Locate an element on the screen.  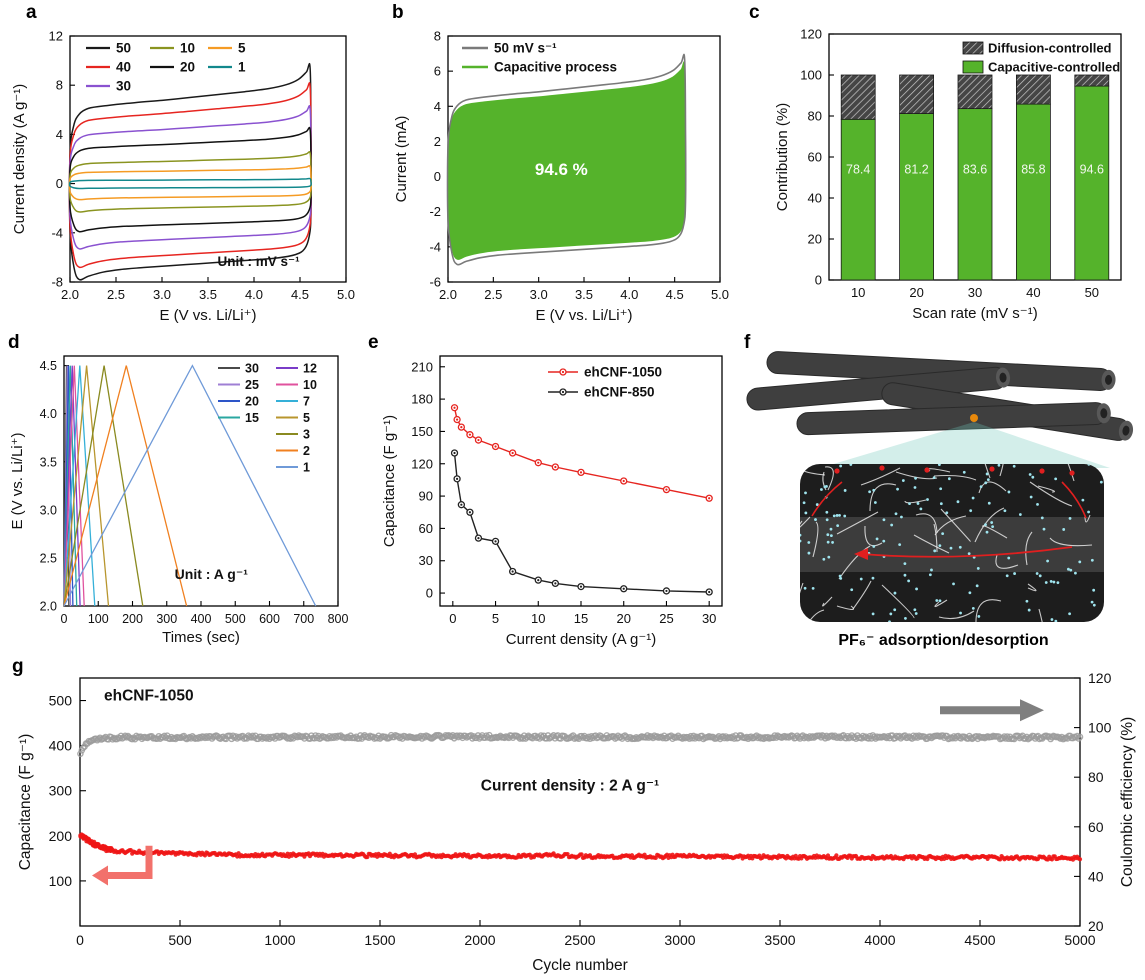
svg-text: 85.8 is located at coordinates (1033, 169).